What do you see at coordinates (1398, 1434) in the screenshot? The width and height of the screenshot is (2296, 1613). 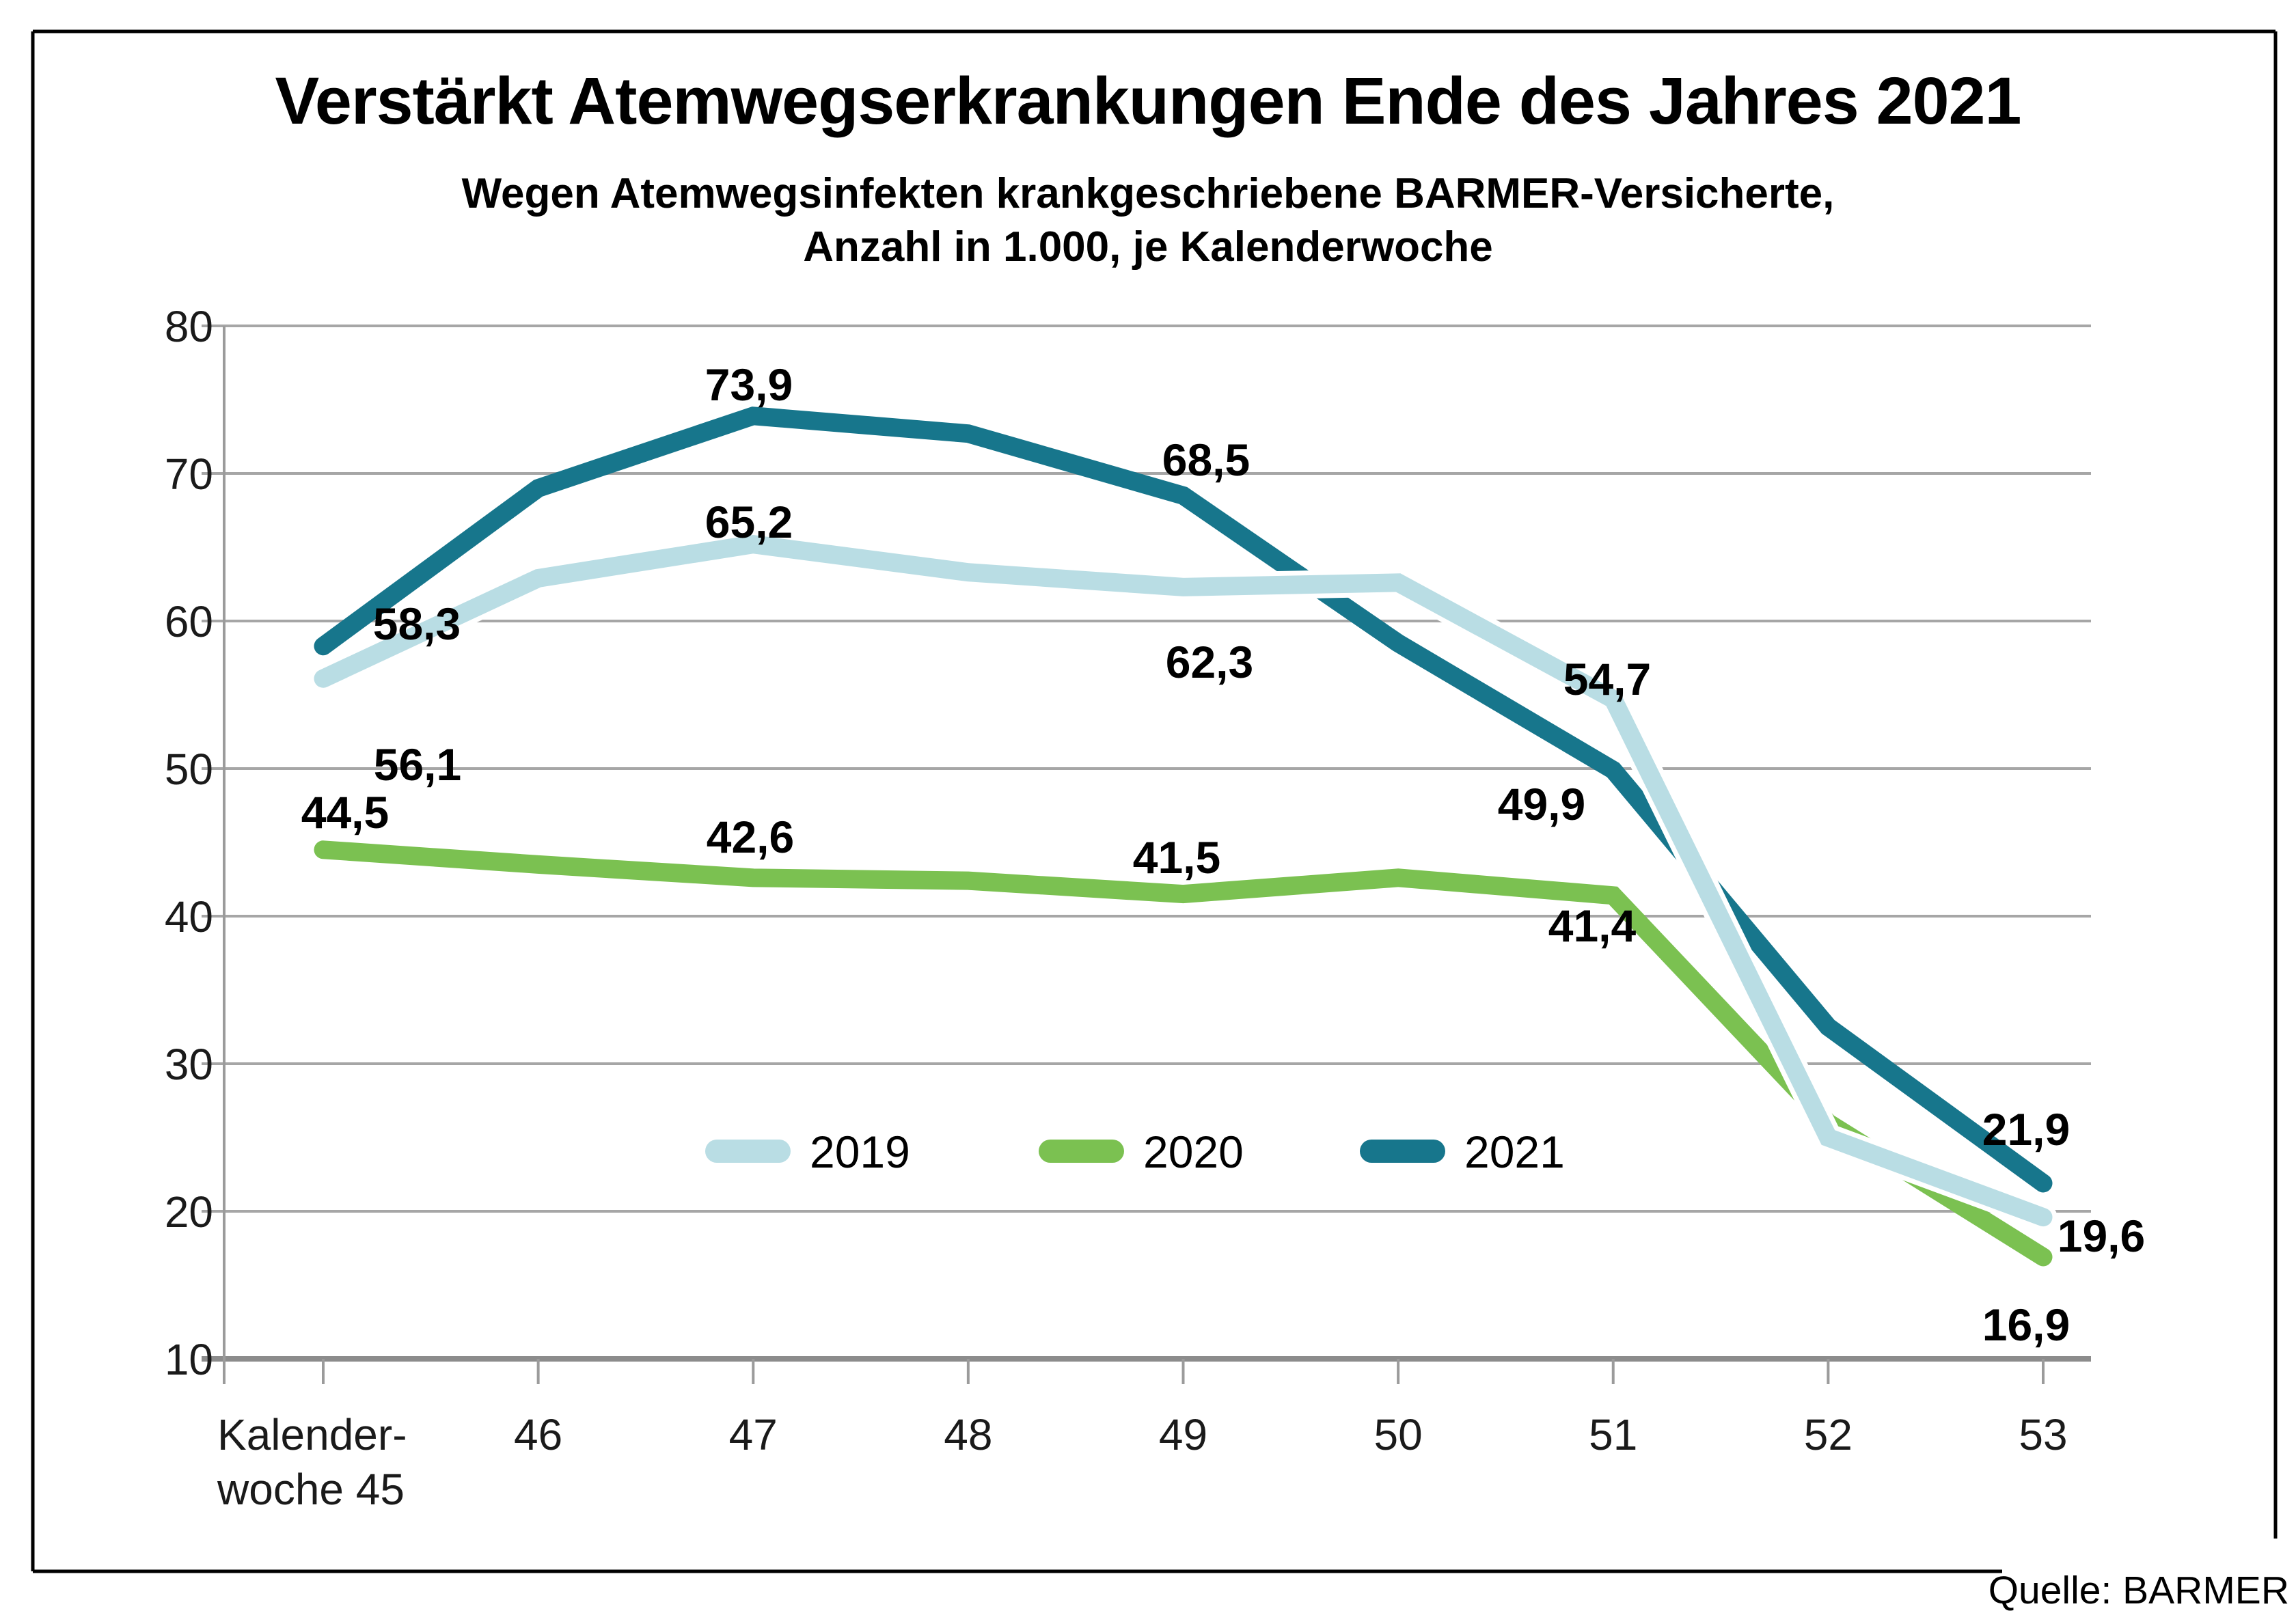 I see `x-axis-label-50: 50` at bounding box center [1398, 1434].